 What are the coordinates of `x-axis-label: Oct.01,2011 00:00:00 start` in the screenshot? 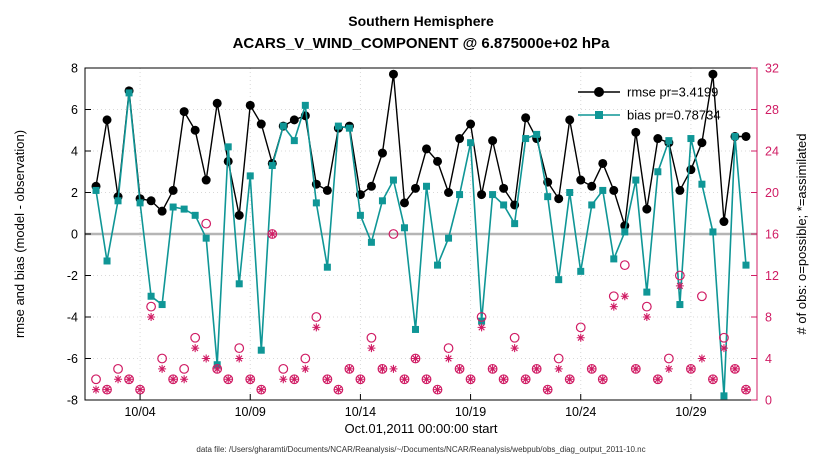 It's located at (421, 428).